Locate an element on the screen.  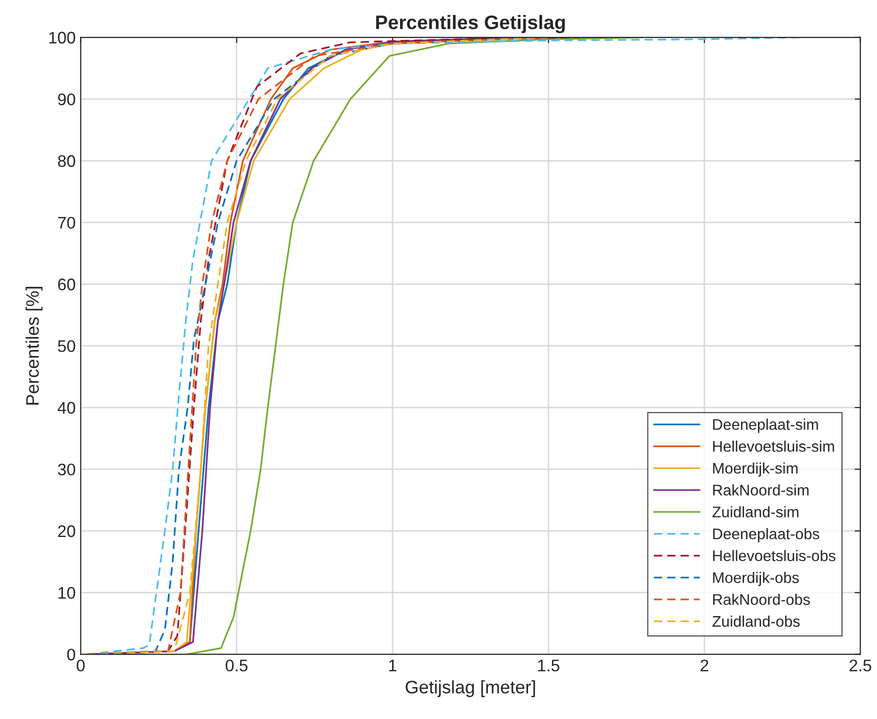
legend-label: Moerdijk-sim is located at coordinates (755, 469).